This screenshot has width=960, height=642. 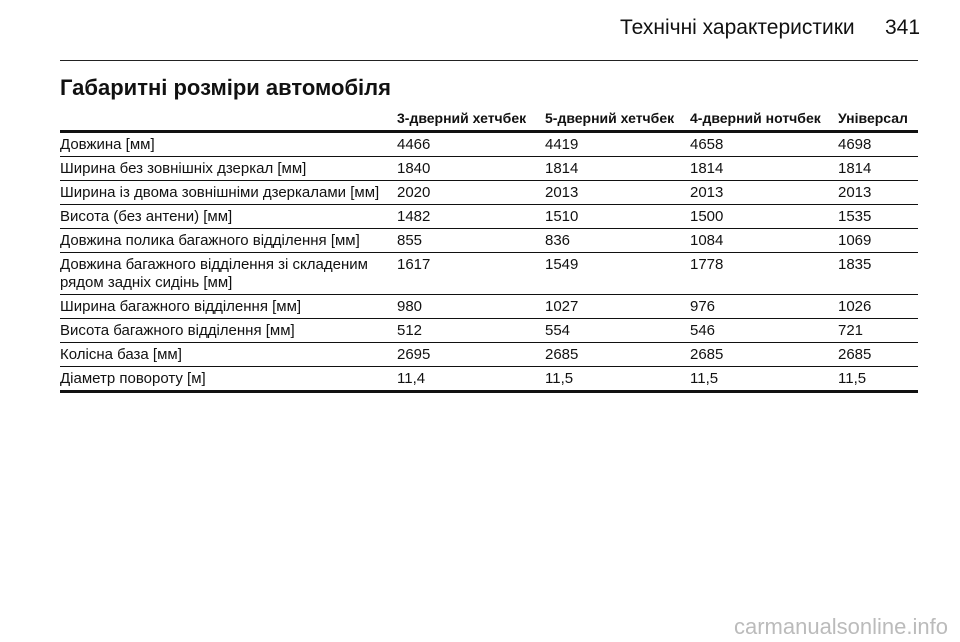 What do you see at coordinates (617, 216) in the screenshot?
I see `cell-value: 1510` at bounding box center [617, 216].